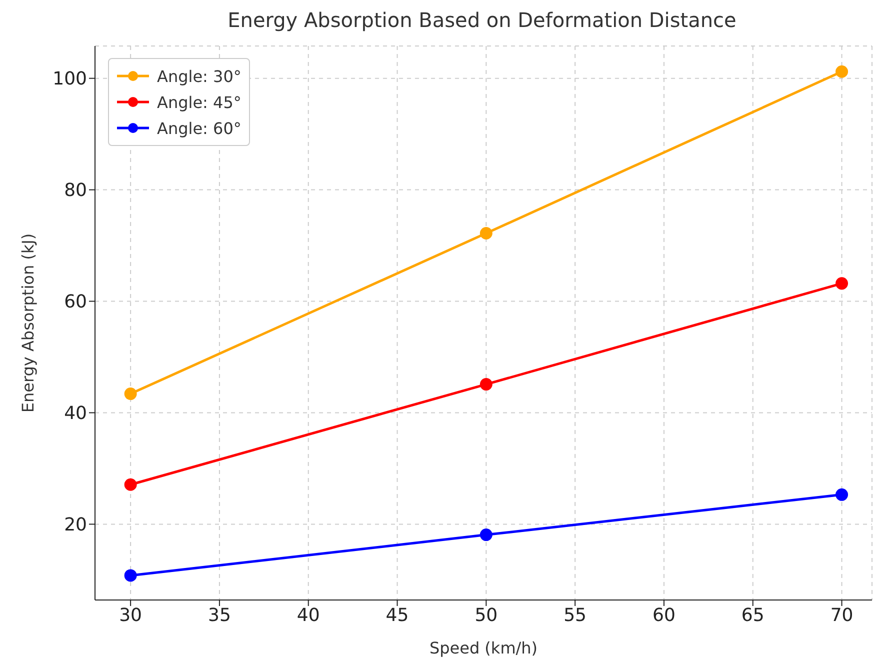 The image size is (876, 669). What do you see at coordinates (199, 102) in the screenshot?
I see `legend-label: Angle: 45°` at bounding box center [199, 102].